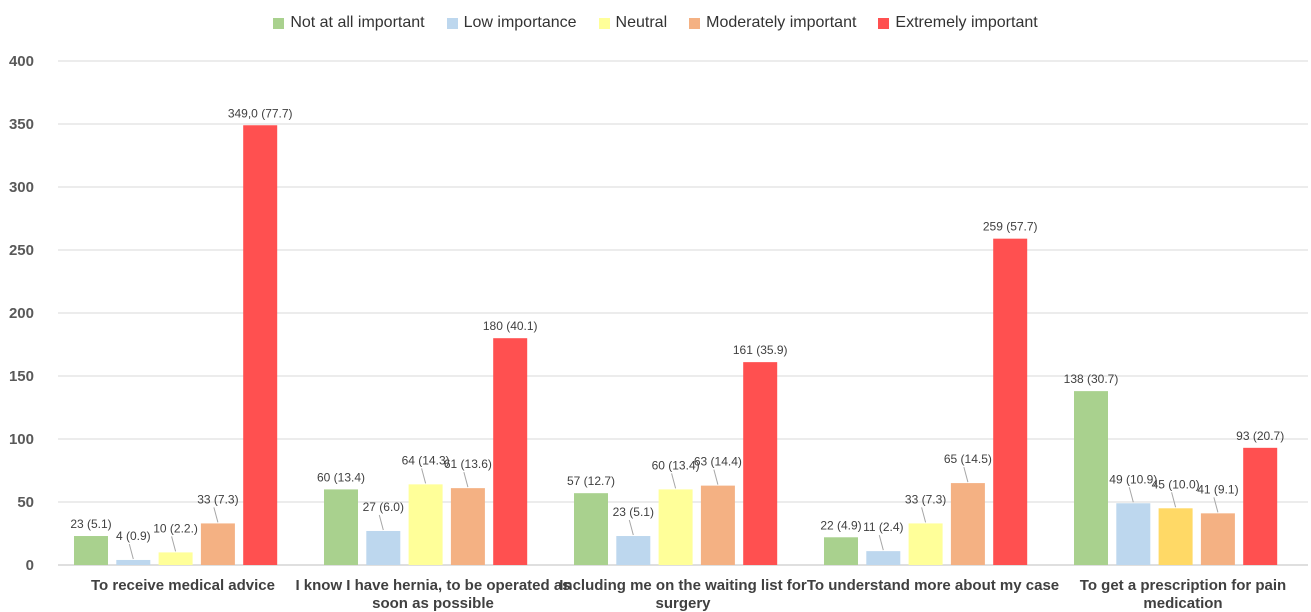 This screenshot has height=612, width=1311. I want to click on legend-label: Extremely important, so click(966, 22).